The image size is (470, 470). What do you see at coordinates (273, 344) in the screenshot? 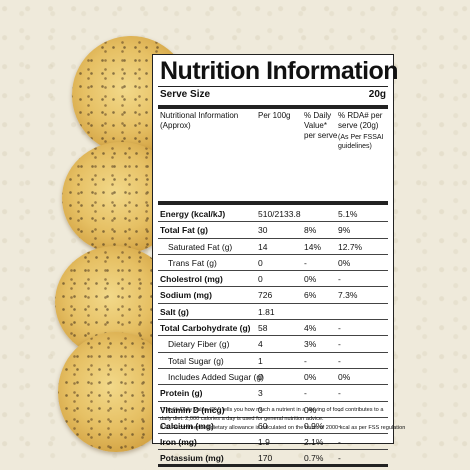
I see `table-row: Dietary Fiber (g) 4 3% -` at bounding box center [273, 344].